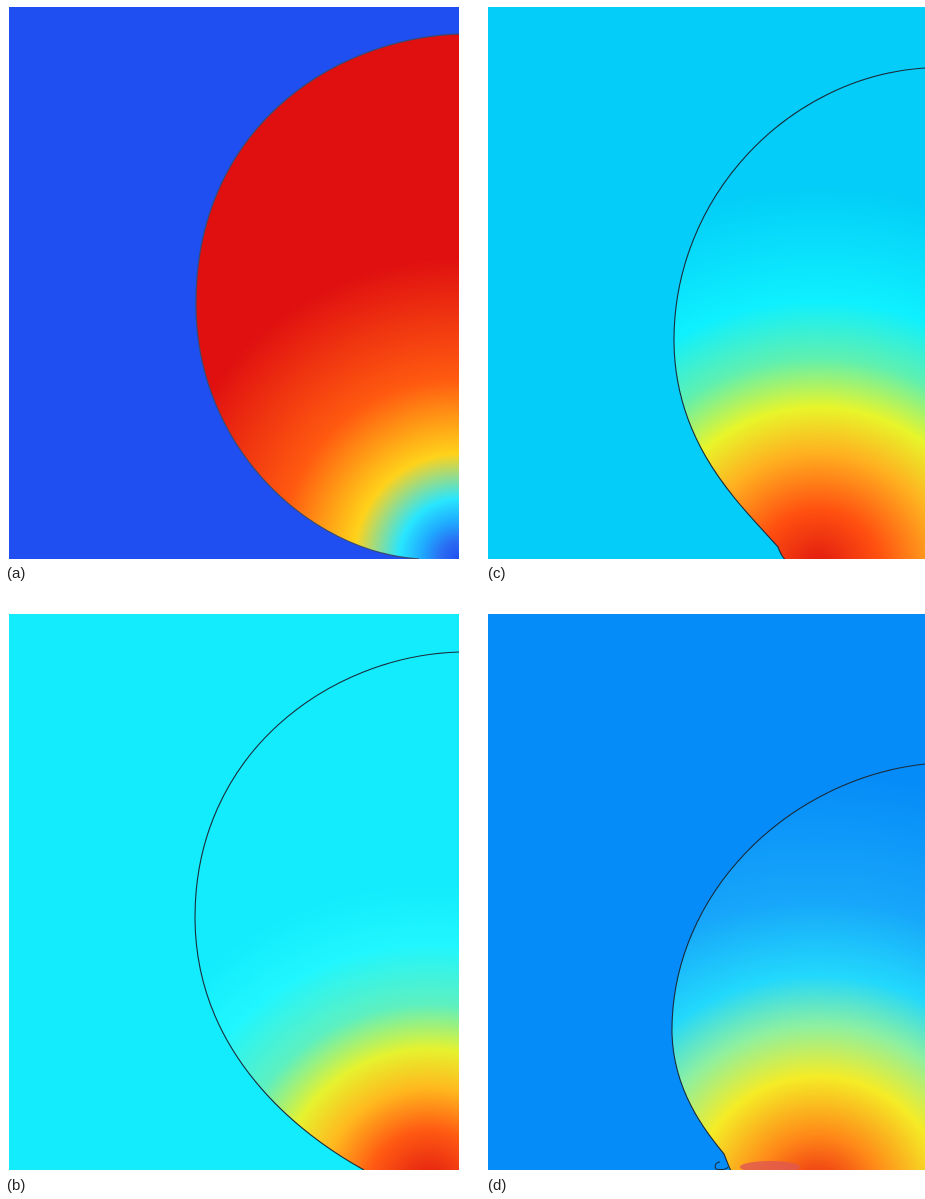  I want to click on panel-c-bubble-field, so click(799, 313).